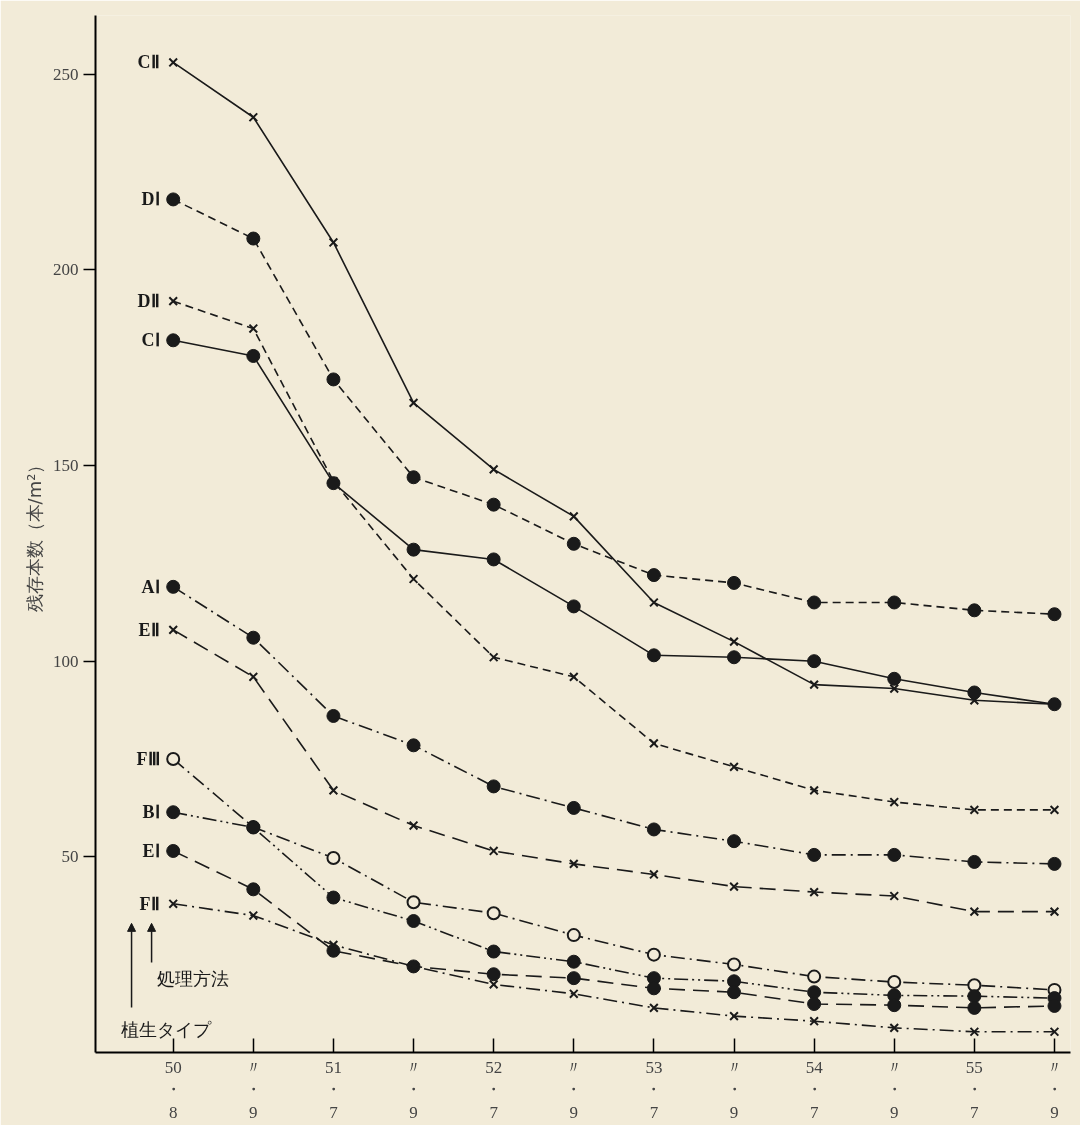  Describe the element at coordinates (150, 340) in the screenshot. I see `series-label: CⅠ` at that location.